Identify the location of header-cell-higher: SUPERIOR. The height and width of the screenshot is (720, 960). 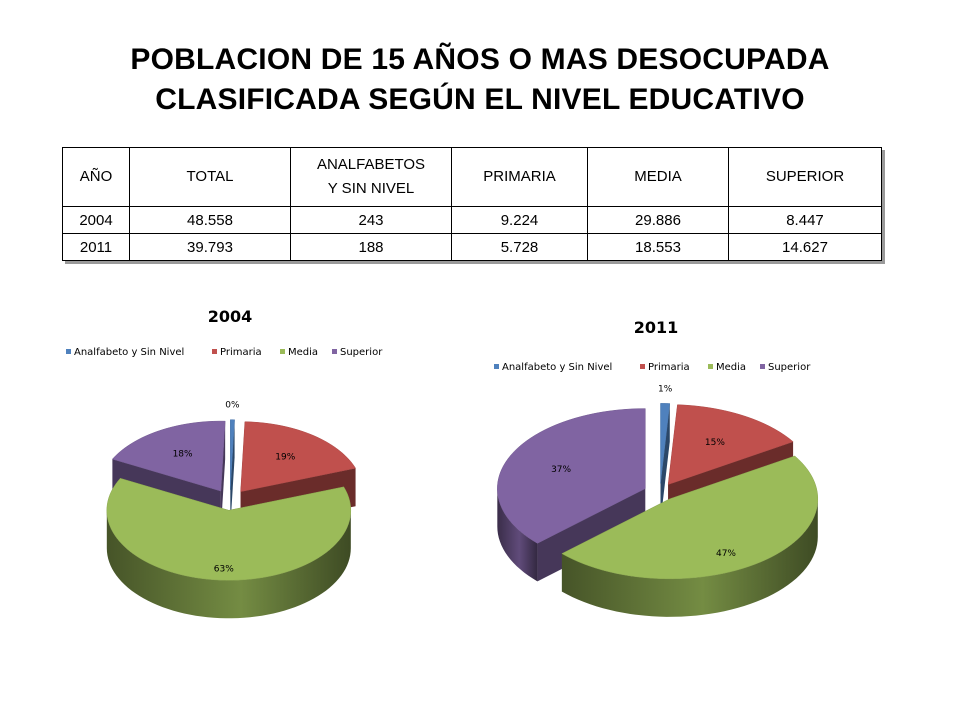
(805, 177).